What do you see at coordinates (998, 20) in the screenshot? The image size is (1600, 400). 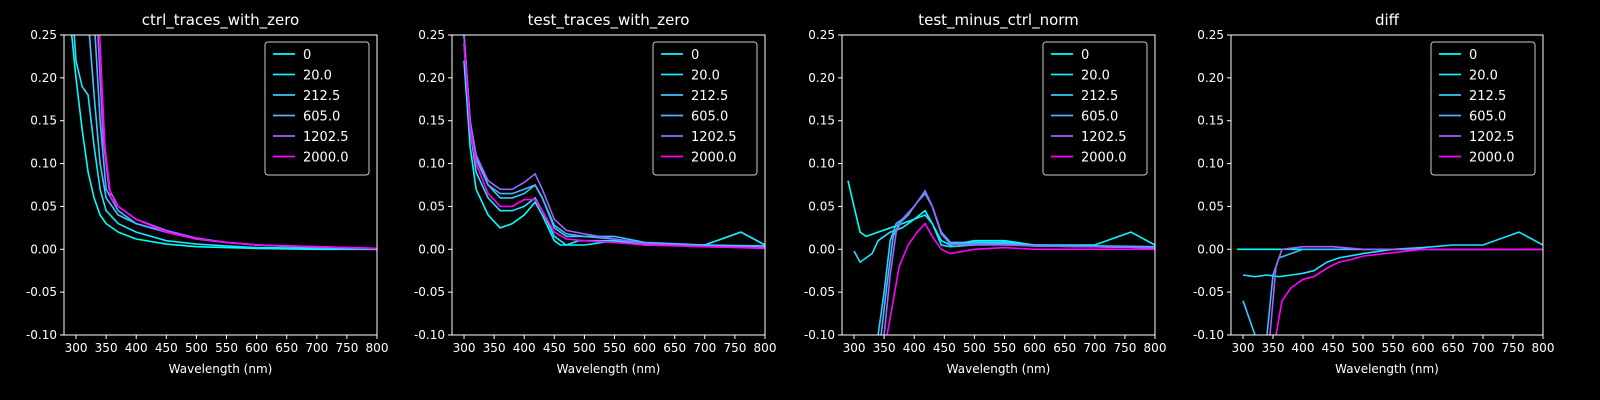 I see `chart-title: test_minus_ctrl_norm` at bounding box center [998, 20].